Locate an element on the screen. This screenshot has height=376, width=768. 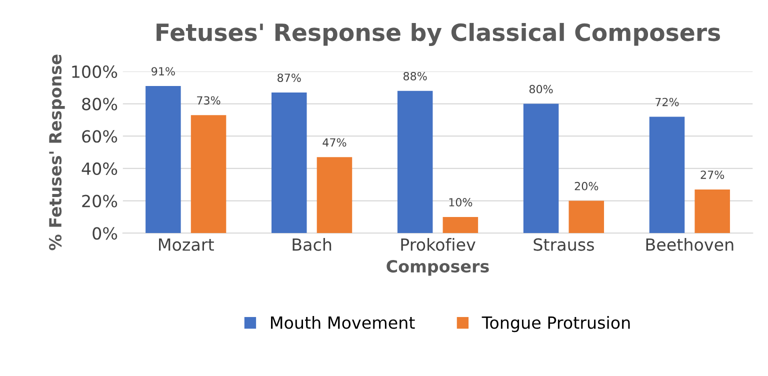
y-tick-label: 0% is located at coordinates (105, 233).